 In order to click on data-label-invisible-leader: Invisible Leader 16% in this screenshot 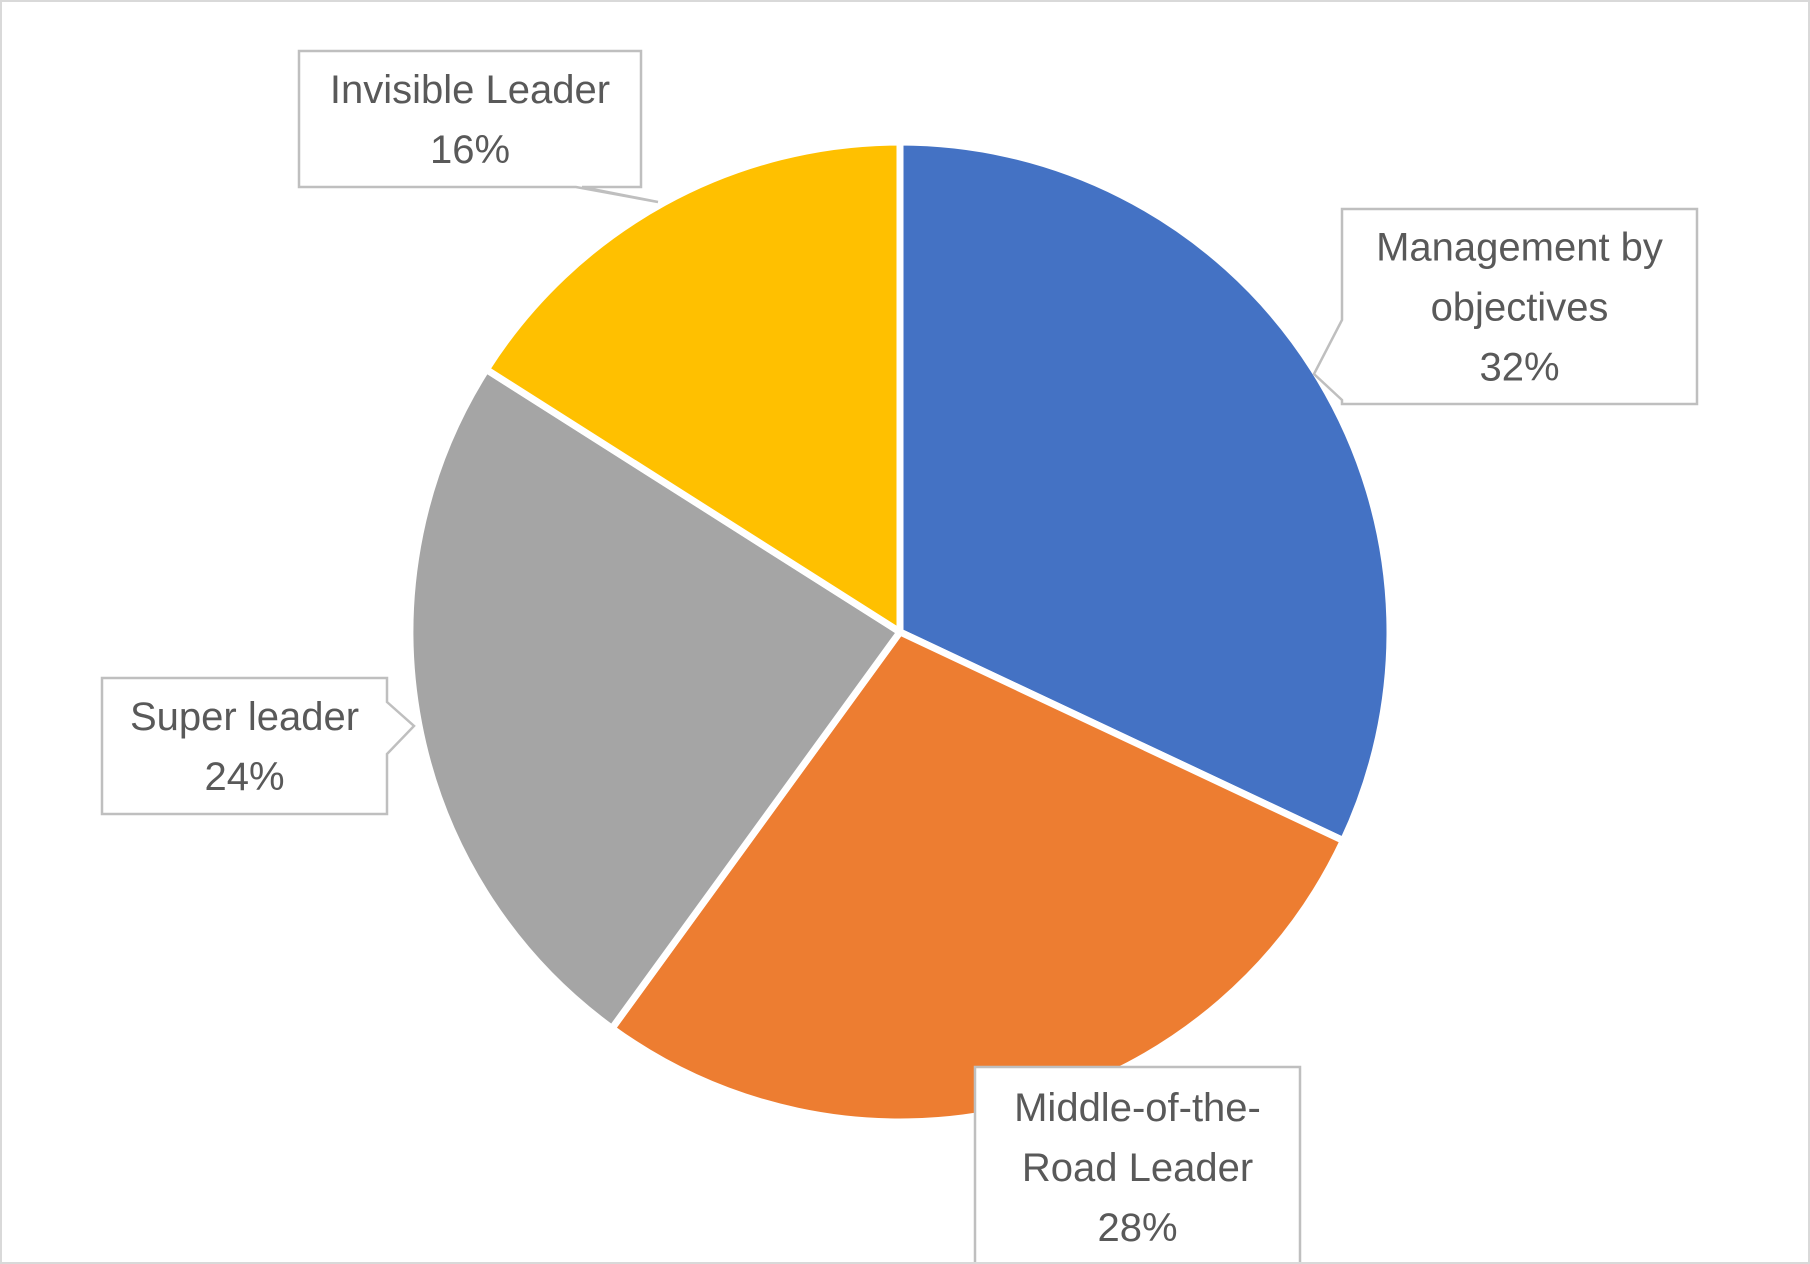, I will do `click(478, 126)`.